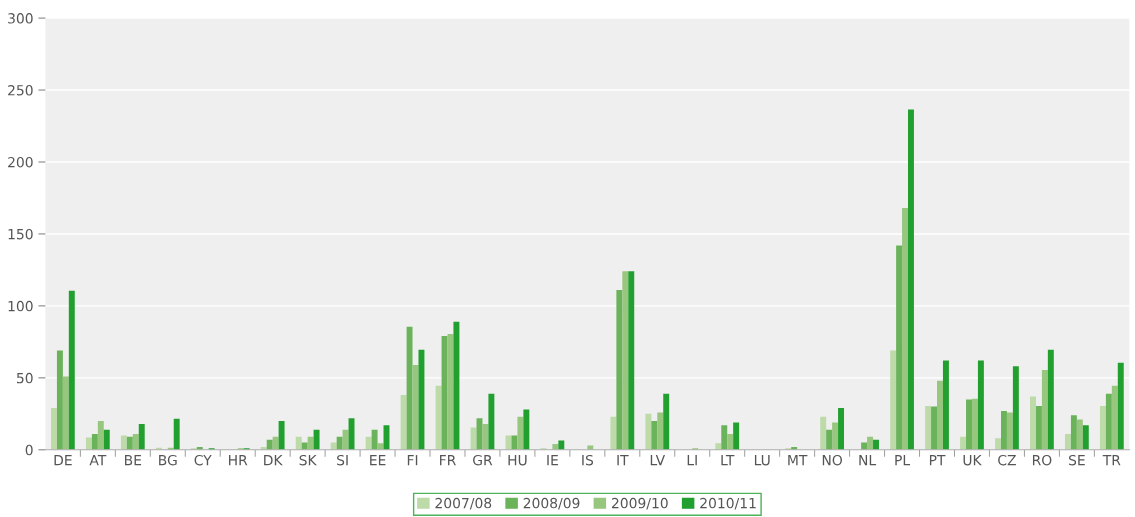 The width and height of the screenshot is (1135, 517). I want to click on x-tick-label: HR, so click(238, 460).